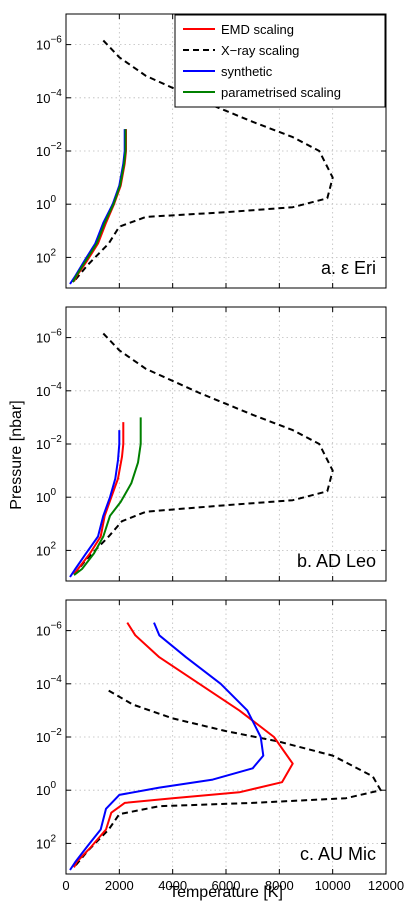  I want to click on x-tick-label: 0, so click(65, 885).